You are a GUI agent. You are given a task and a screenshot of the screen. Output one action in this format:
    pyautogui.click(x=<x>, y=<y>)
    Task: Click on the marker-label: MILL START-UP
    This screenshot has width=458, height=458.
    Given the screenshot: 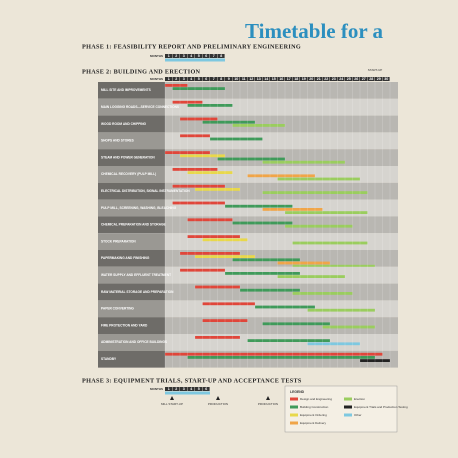 What is the action you would take?
    pyautogui.click(x=172, y=404)
    